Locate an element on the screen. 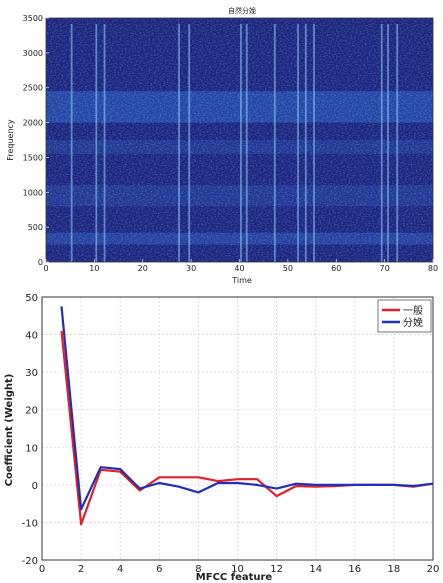 This screenshot has width=443, height=583. spectrogram-x-tick-2: 20 is located at coordinates (143, 268).